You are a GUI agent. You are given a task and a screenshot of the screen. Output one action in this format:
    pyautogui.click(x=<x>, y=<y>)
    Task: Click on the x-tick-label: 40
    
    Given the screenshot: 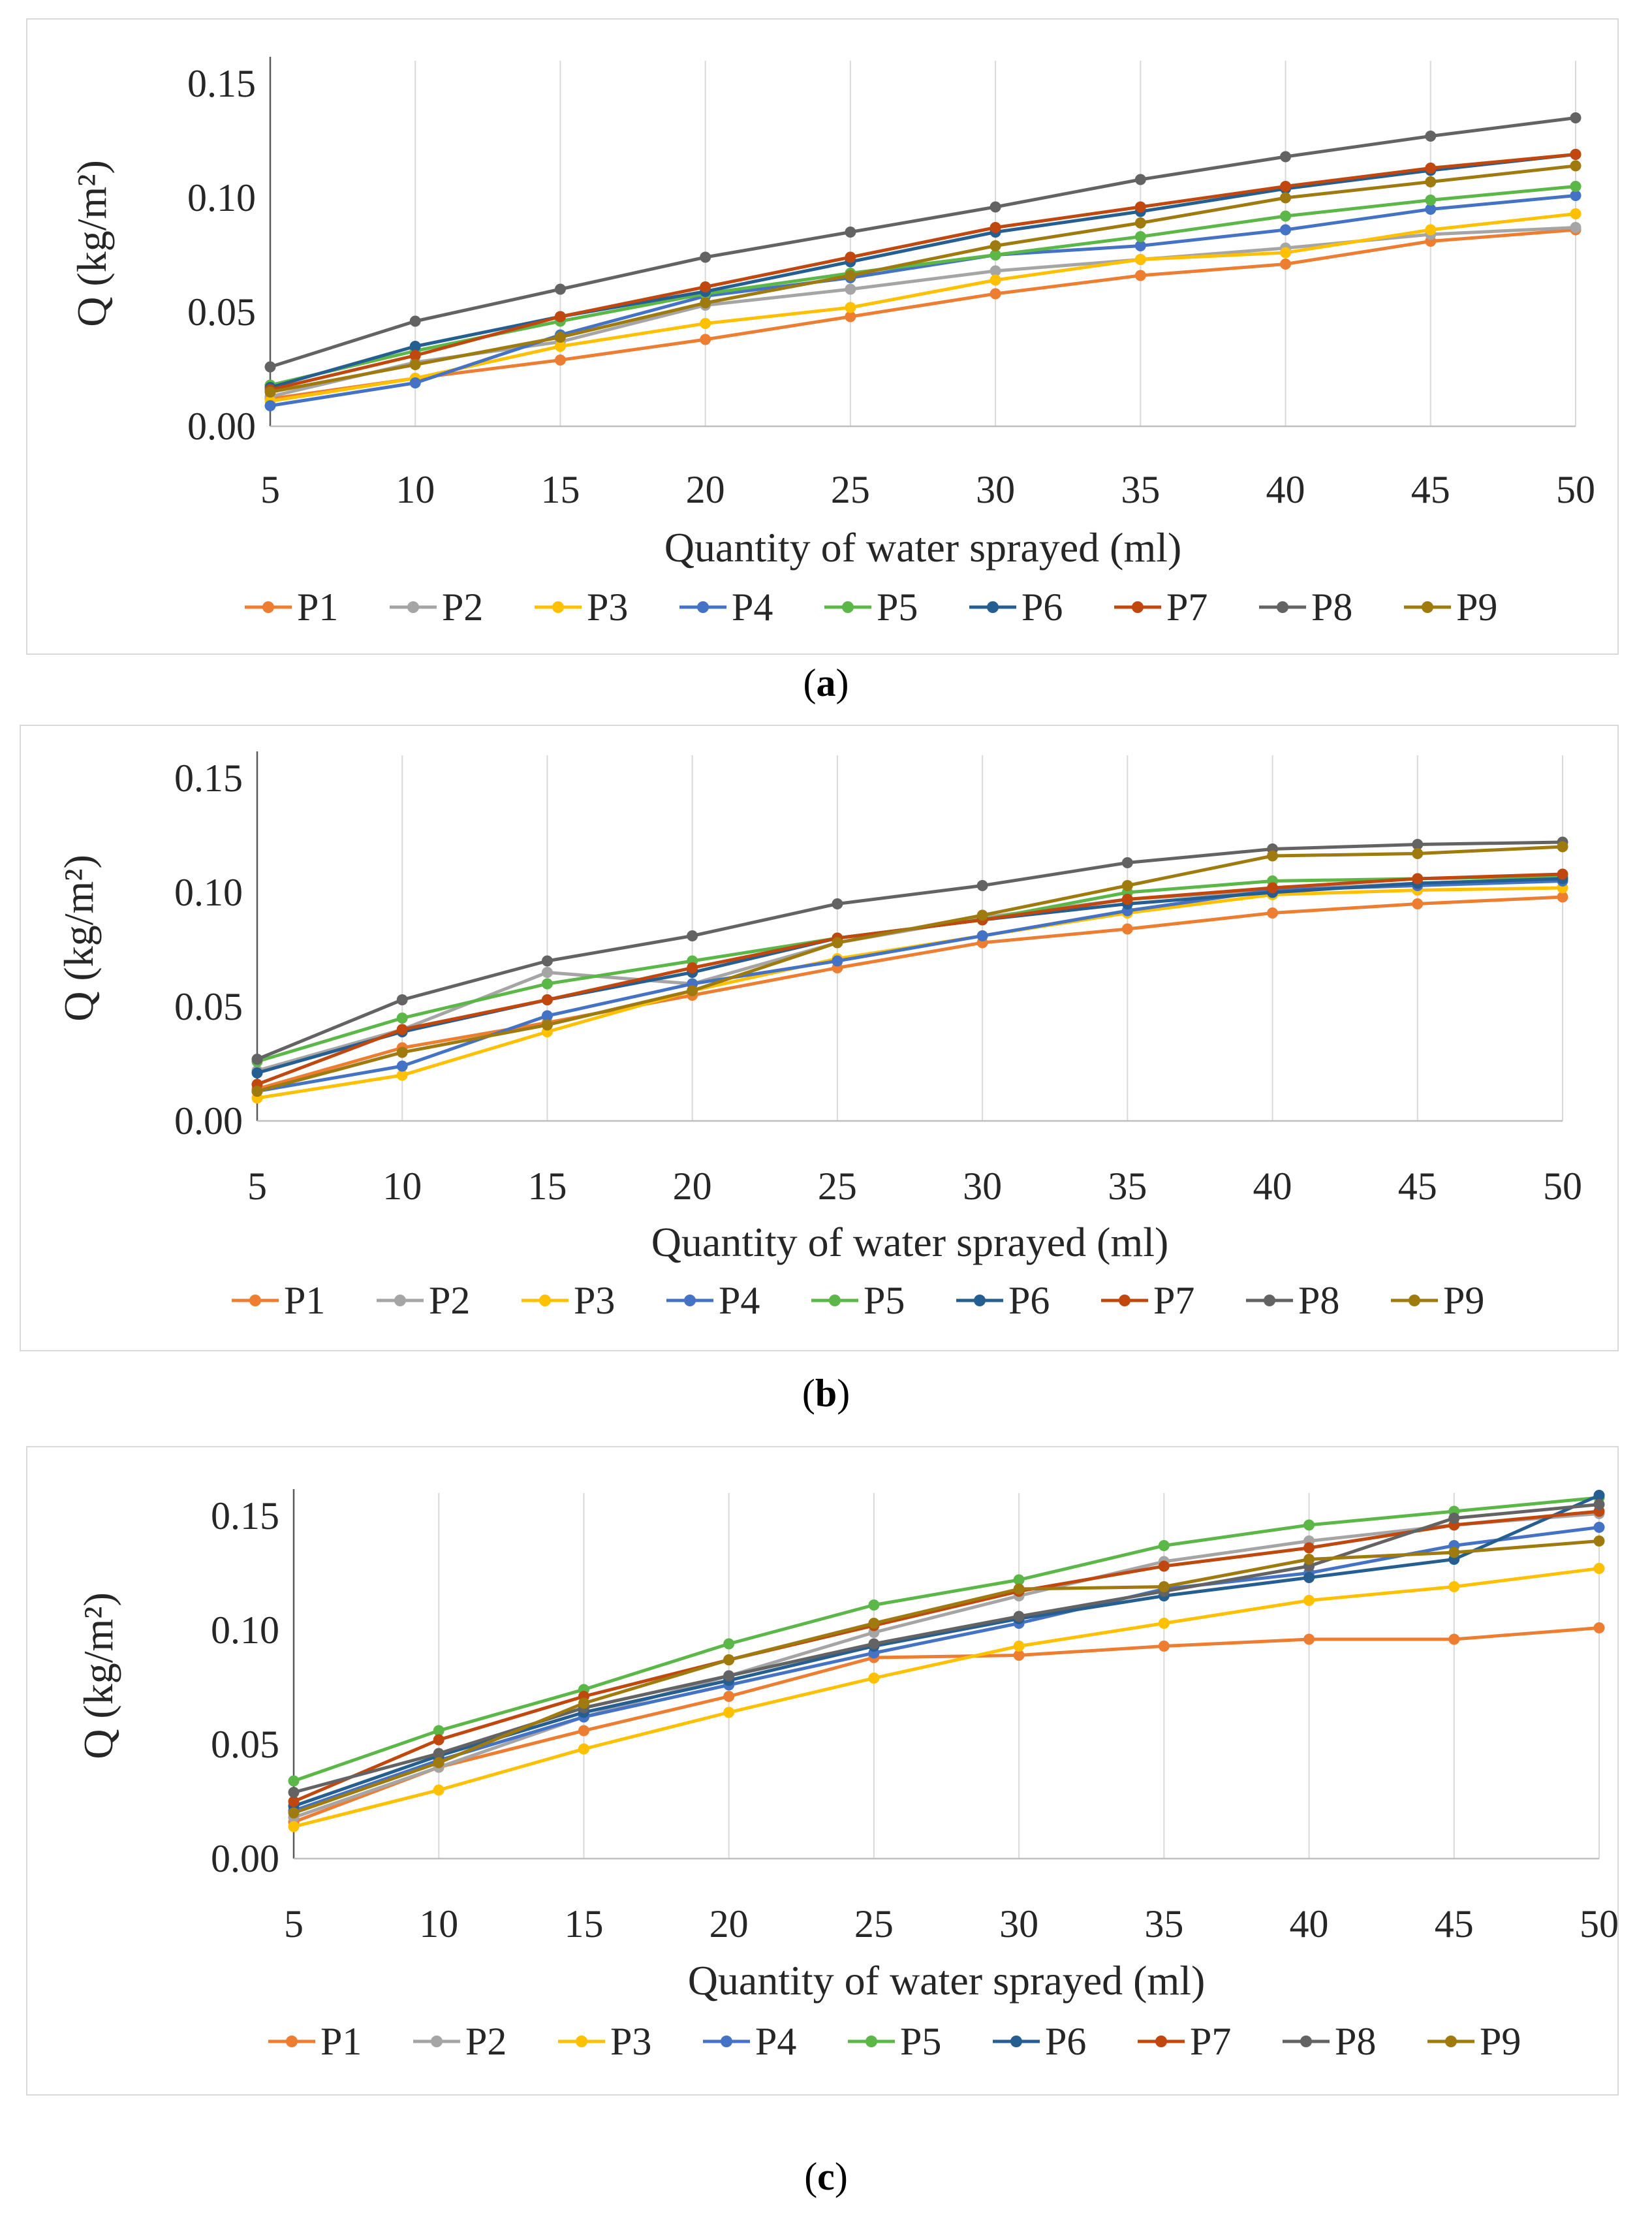 What is the action you would take?
    pyautogui.click(x=1309, y=1924)
    